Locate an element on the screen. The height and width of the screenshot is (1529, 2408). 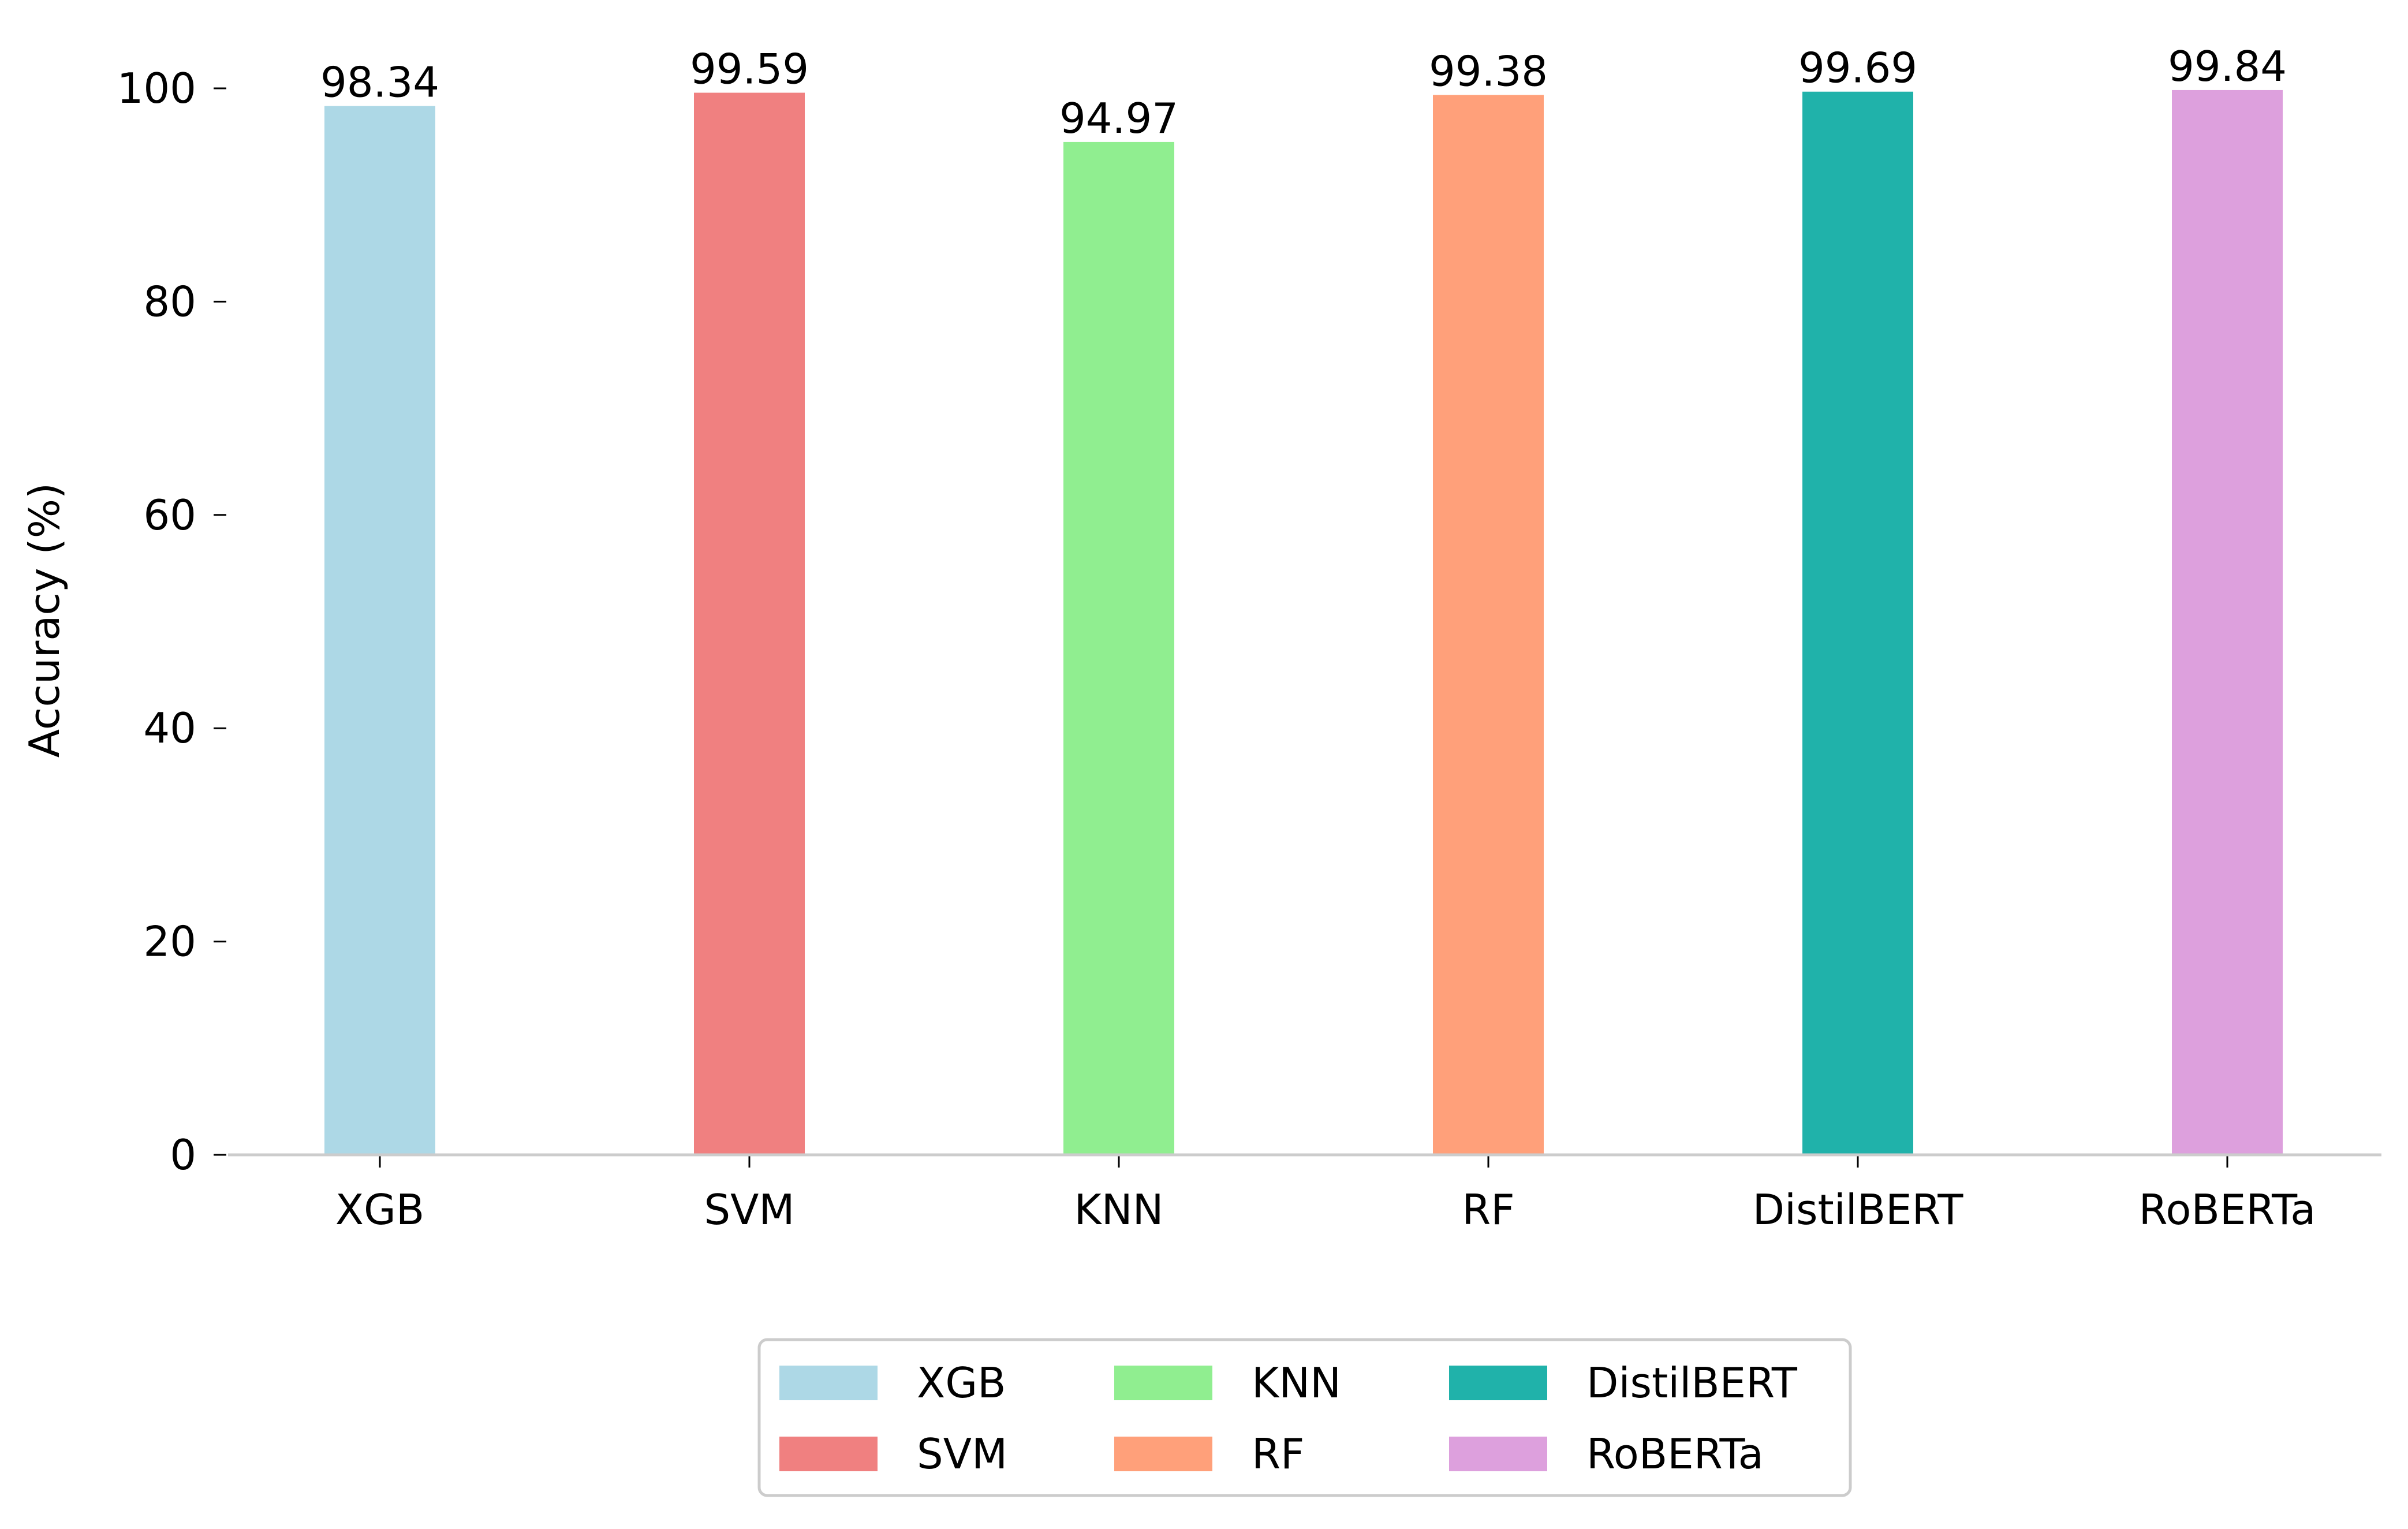
x-tick-label-distilbert: DistilBERT is located at coordinates (1858, 1209).